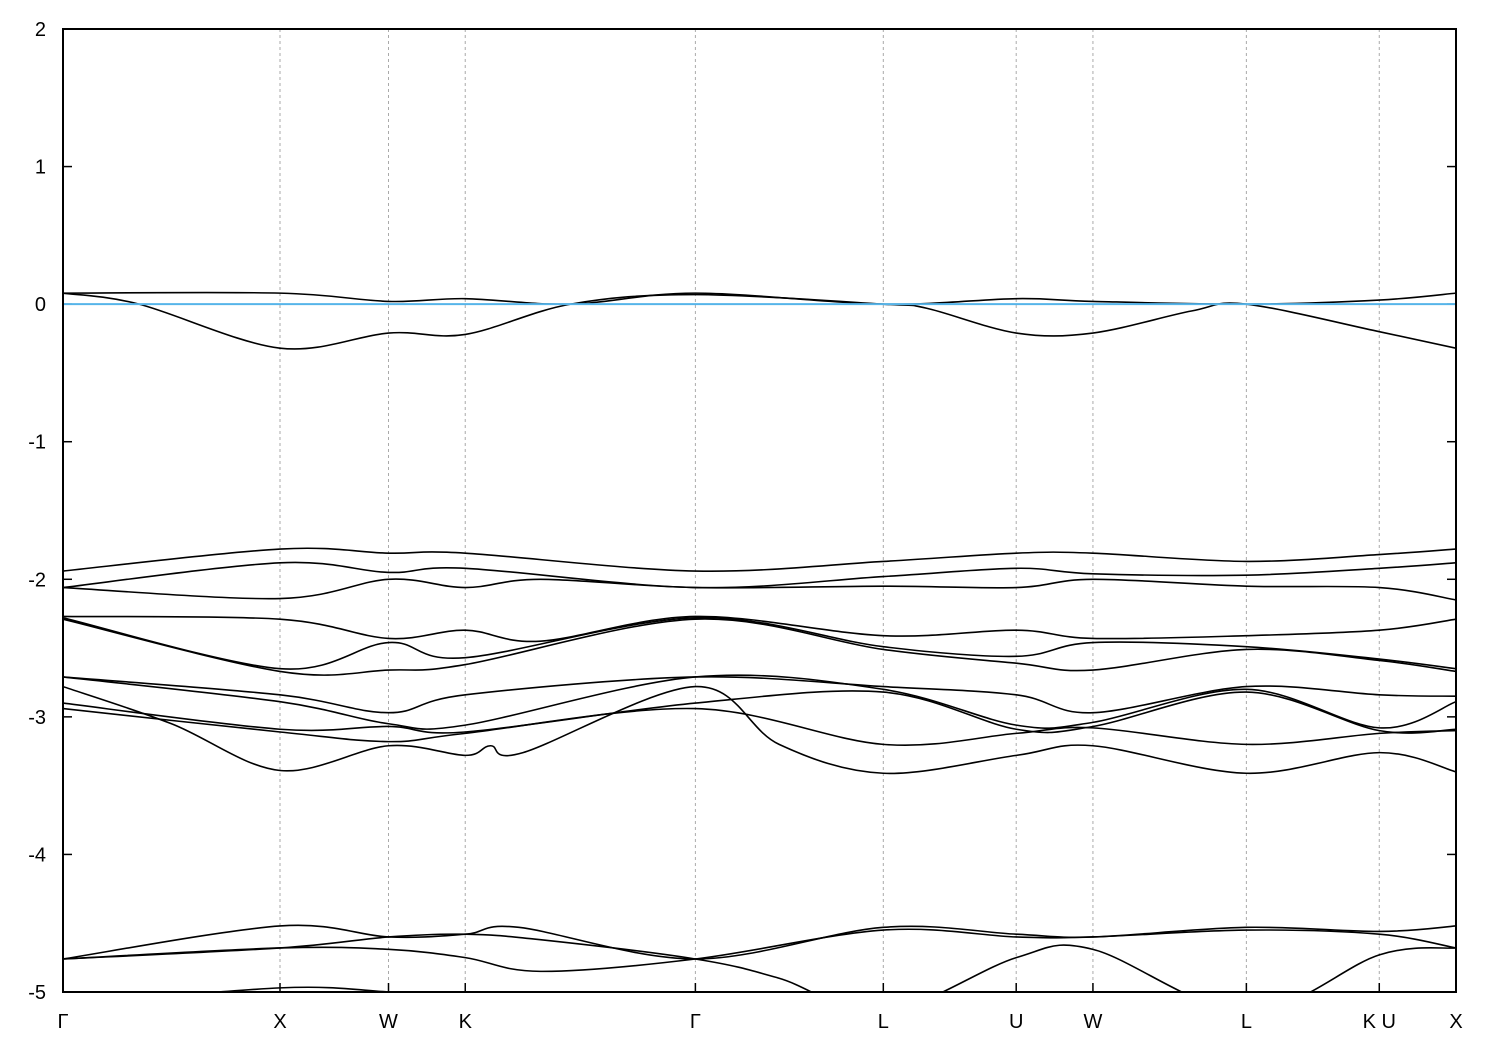 This screenshot has width=1500, height=1055. I want to click on x-tick-label: U, so click(1016, 1022).